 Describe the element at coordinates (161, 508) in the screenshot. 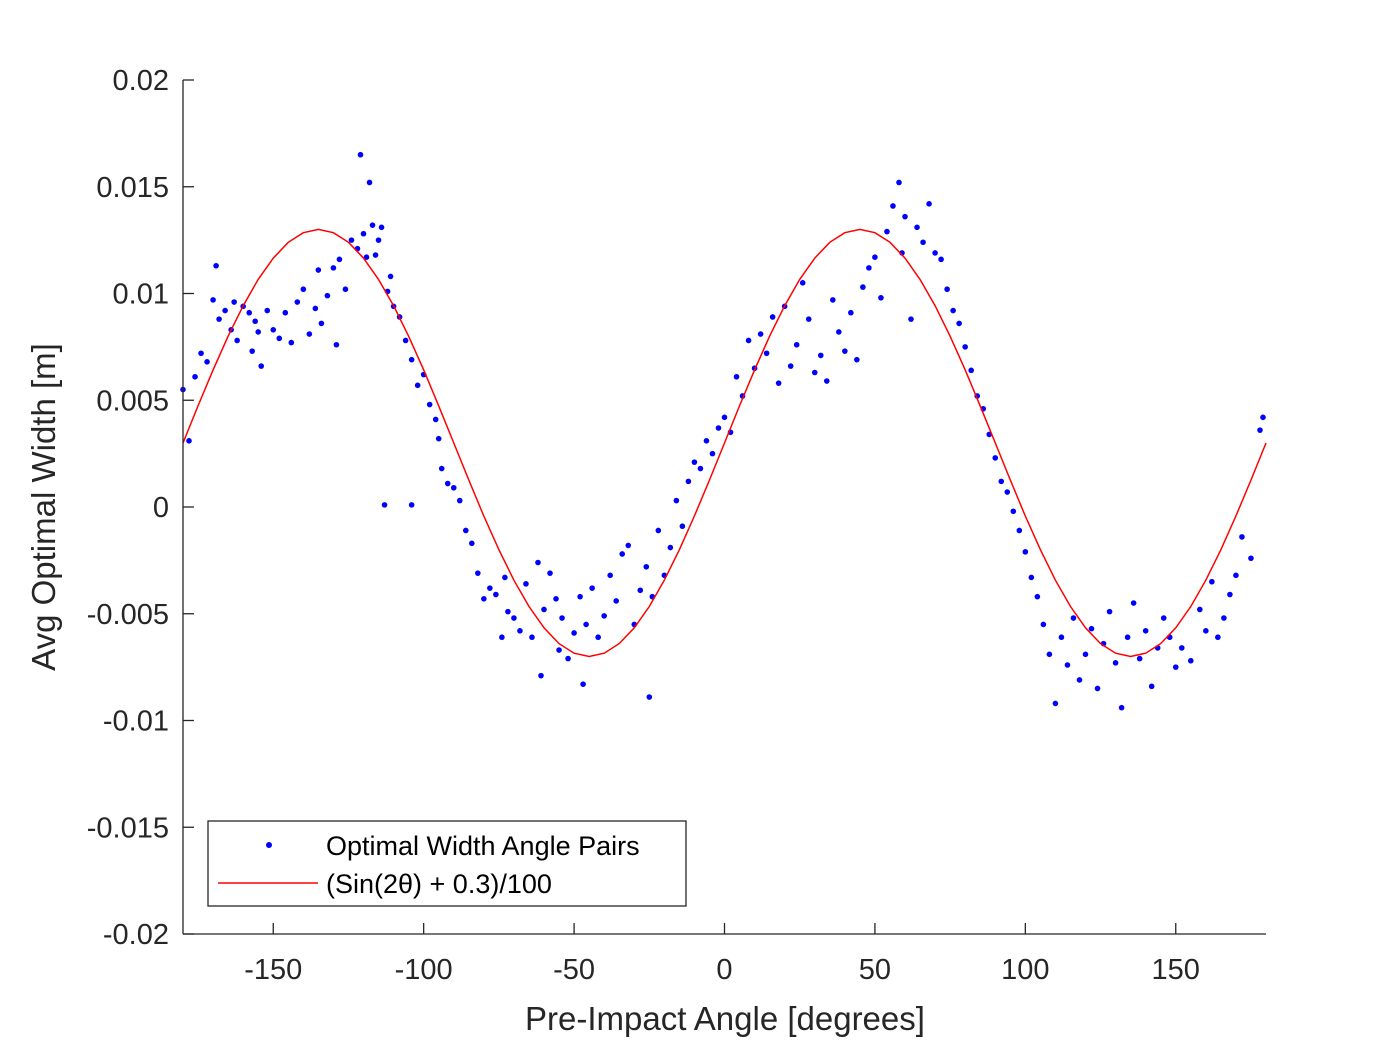

I see `y-tick-label: 0` at that location.